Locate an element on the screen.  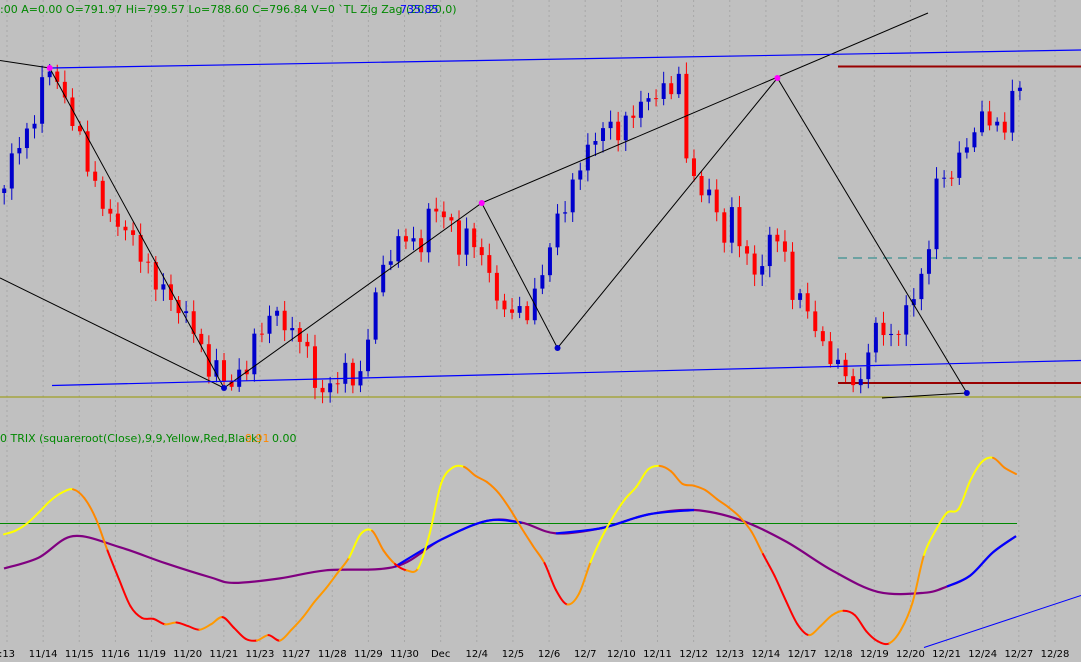
x-tick-label: 12/4 is located at coordinates (477, 654).